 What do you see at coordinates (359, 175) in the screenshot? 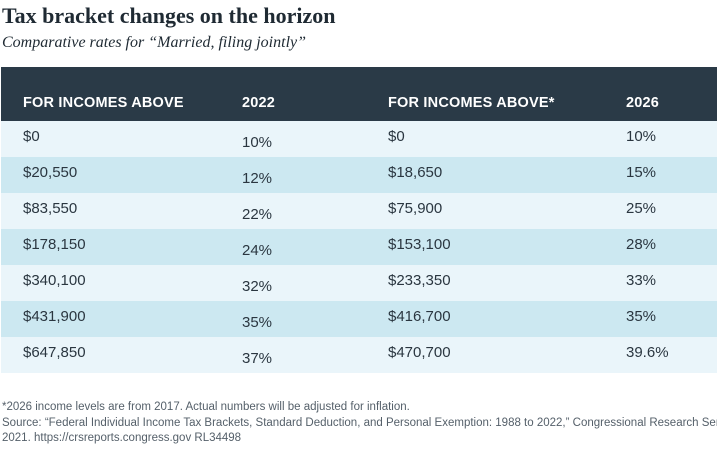
I see `table-row: $20,550 12% $18,650 15%` at bounding box center [359, 175].